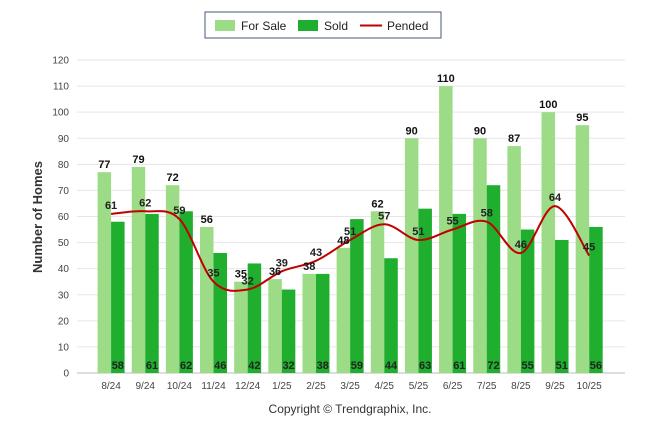 This screenshot has width=646, height=434. What do you see at coordinates (138, 160) in the screenshot?
I see `label-for-sale: 79` at bounding box center [138, 160].